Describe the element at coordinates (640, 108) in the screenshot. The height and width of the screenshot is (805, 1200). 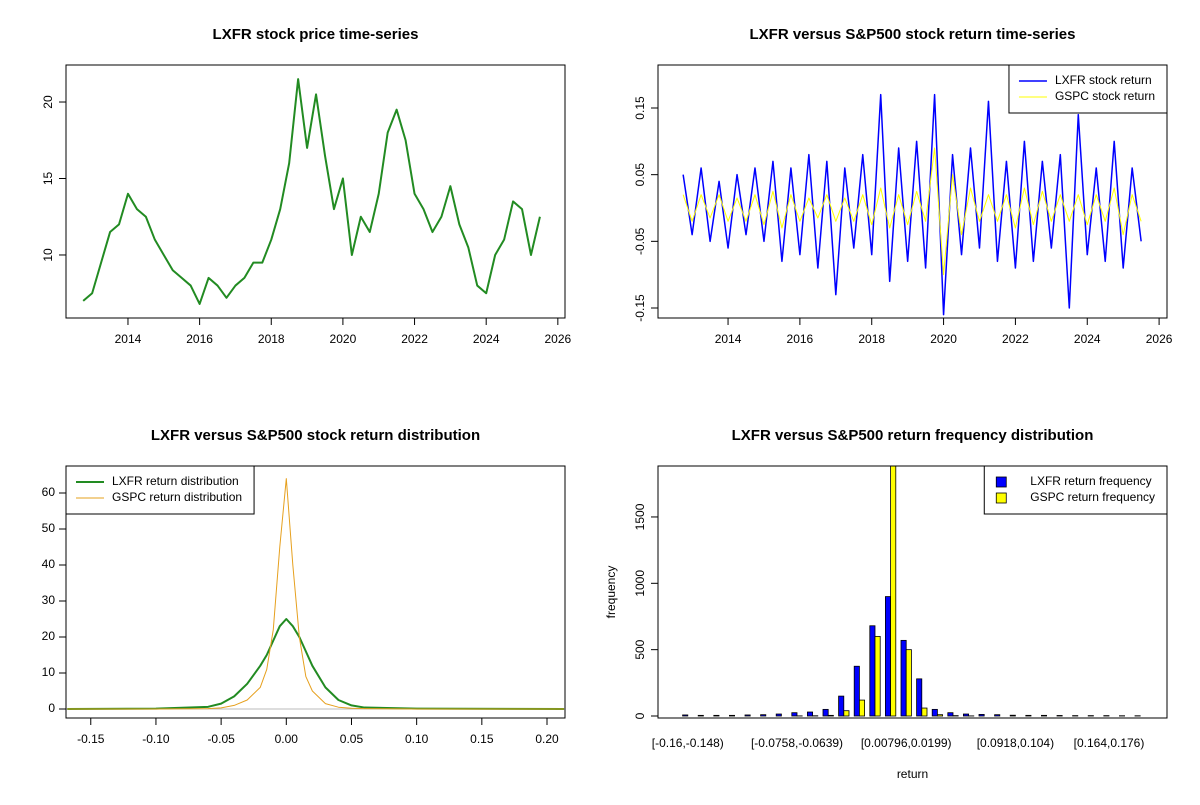
I see `y-tick-label: 0.15` at that location.